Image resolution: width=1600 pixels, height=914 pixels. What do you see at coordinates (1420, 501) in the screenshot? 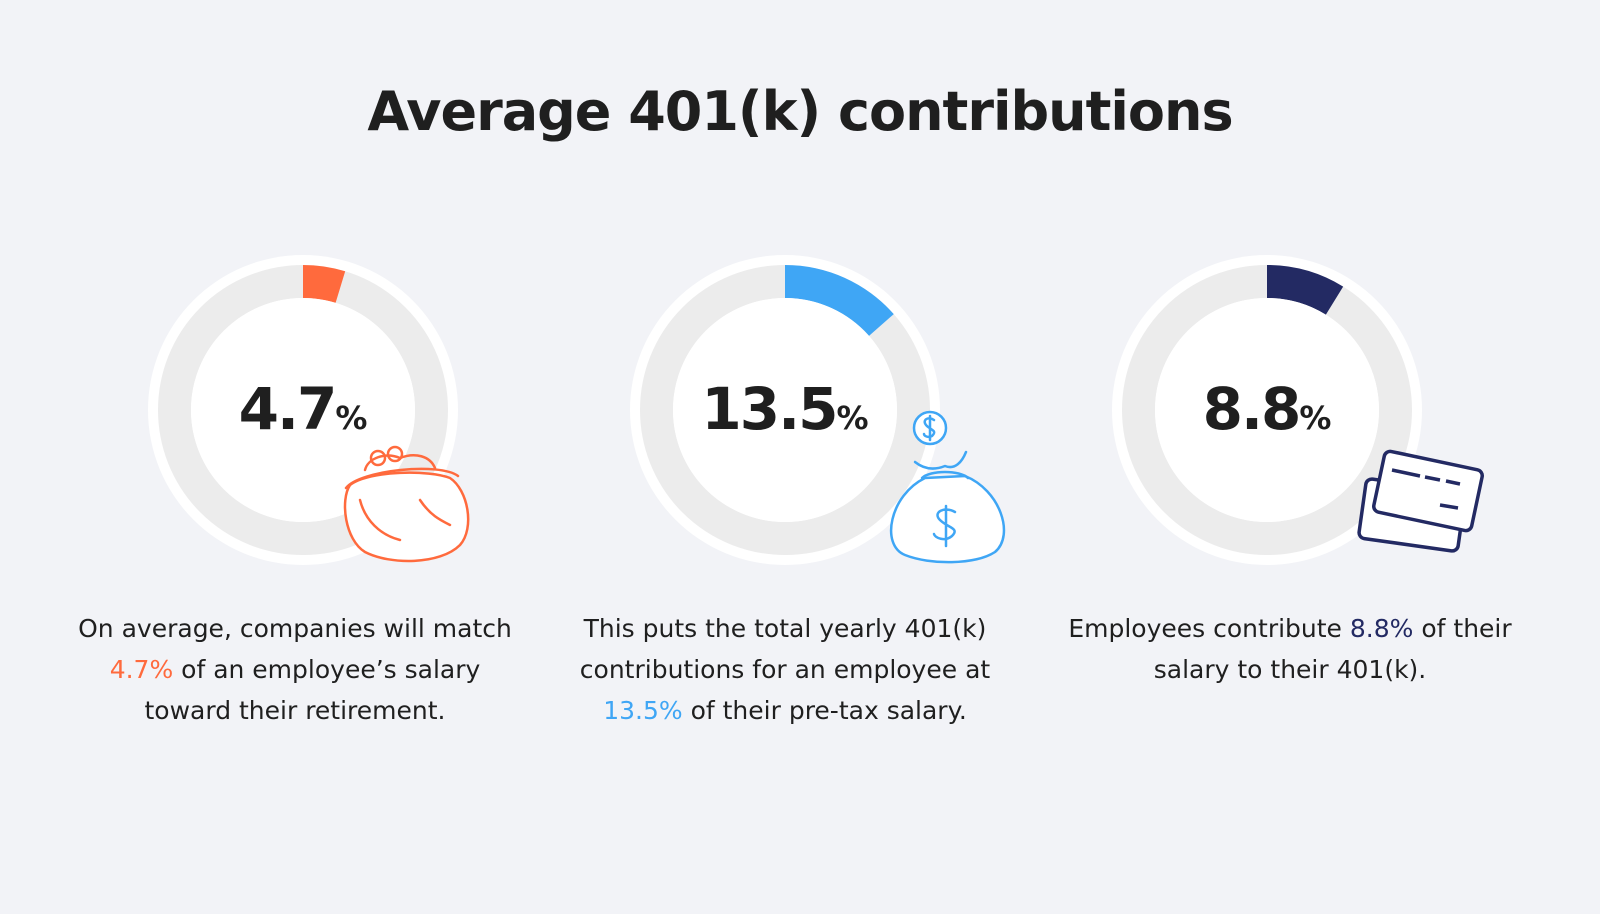
I see `cards-icon` at bounding box center [1420, 501].